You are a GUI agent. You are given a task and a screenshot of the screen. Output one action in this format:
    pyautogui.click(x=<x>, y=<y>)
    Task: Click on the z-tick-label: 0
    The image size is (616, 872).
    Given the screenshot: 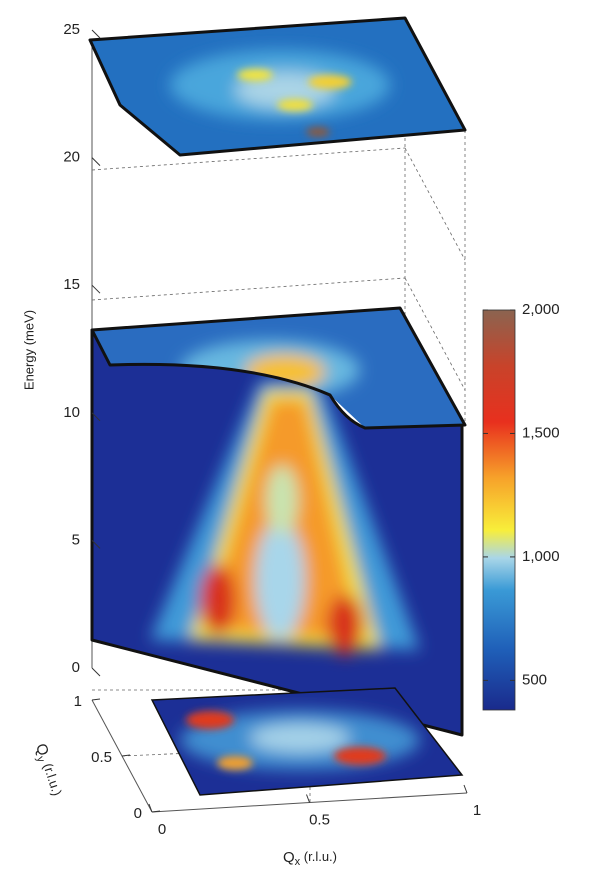 What is the action you would take?
    pyautogui.click(x=76, y=667)
    